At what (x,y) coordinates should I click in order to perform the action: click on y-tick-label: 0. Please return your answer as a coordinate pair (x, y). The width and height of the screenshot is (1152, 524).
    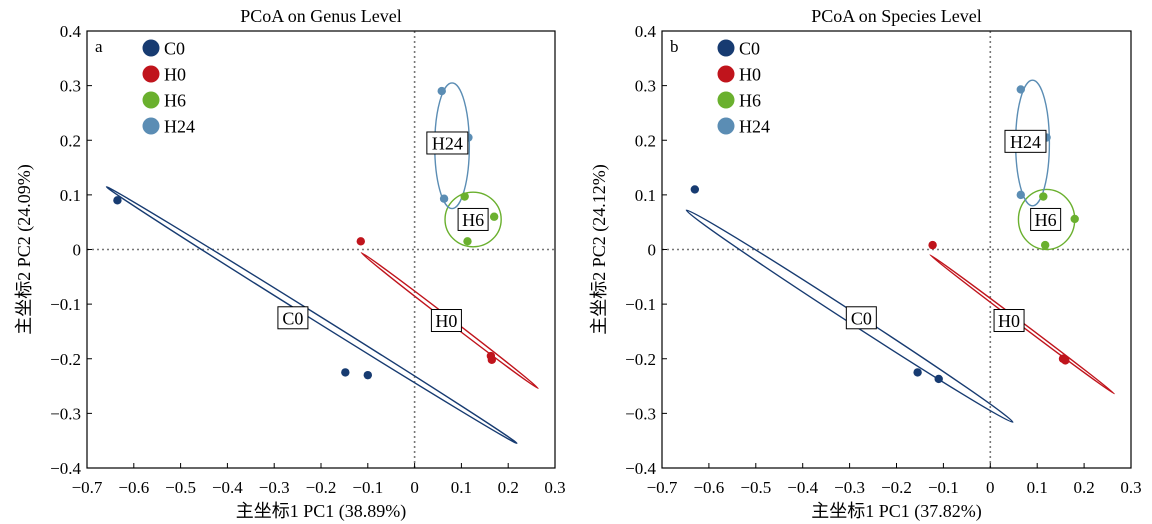
    Looking at the image, I should click on (652, 250).